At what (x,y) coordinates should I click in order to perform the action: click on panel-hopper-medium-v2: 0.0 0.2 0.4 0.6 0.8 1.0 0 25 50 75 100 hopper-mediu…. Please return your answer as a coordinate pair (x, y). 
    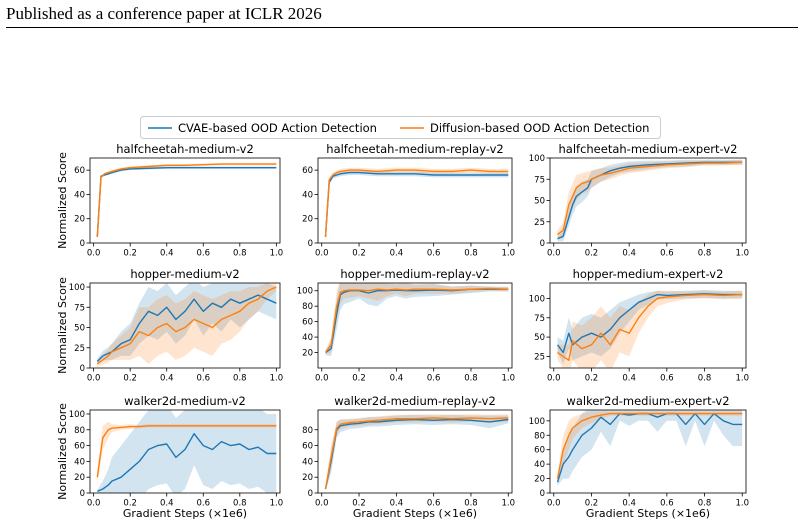
    Looking at the image, I should click on (169, 325).